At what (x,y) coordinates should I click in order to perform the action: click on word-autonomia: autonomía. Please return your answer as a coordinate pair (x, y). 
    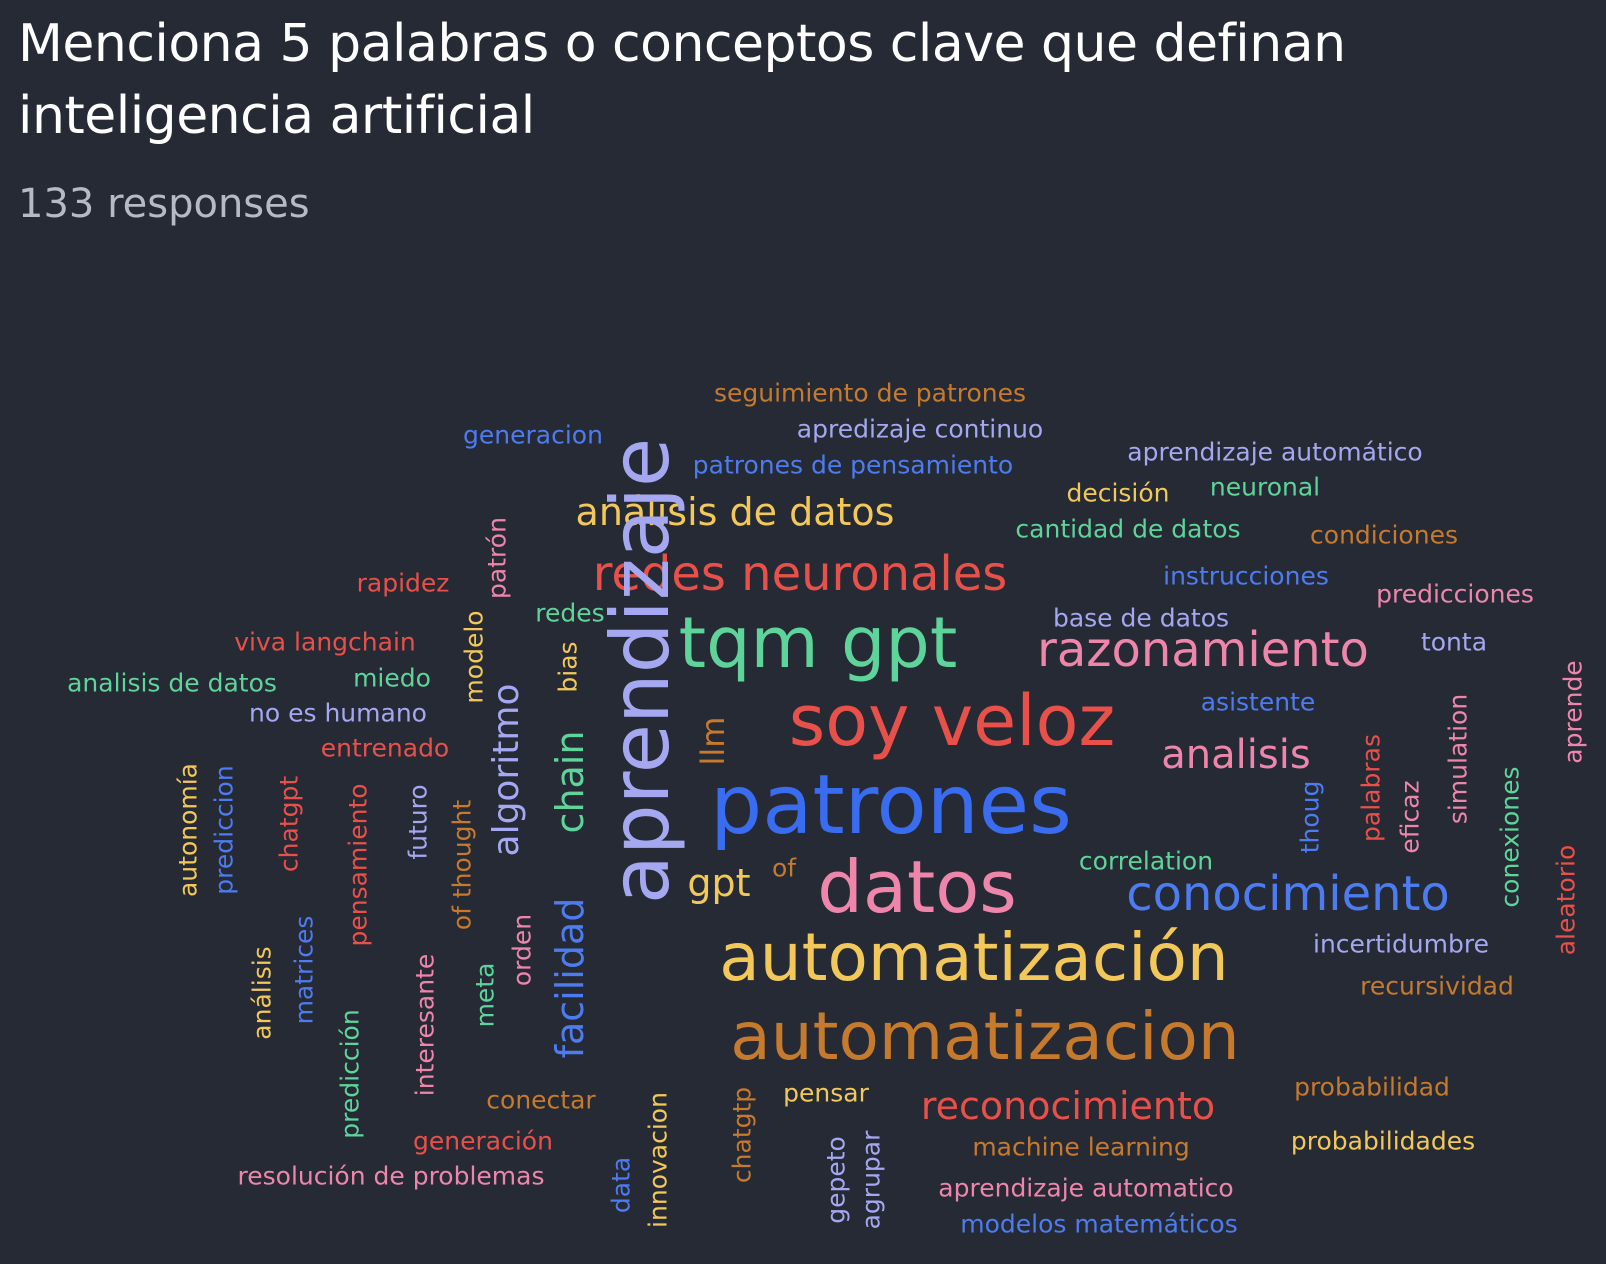
    Looking at the image, I should click on (188, 830).